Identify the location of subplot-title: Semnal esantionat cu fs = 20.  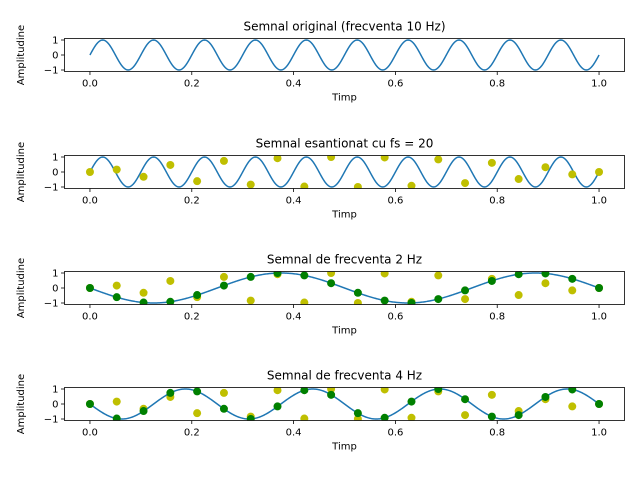
(345, 144).